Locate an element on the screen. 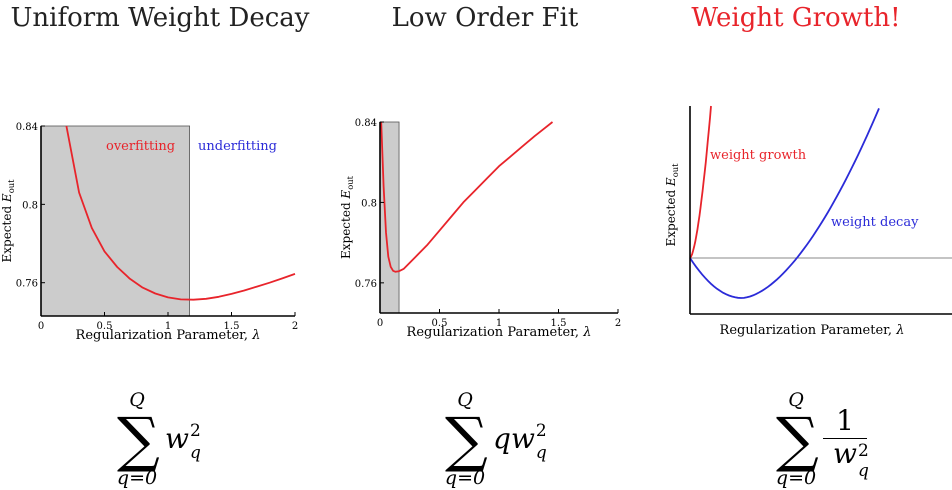 This screenshot has height=490, width=952. annotation-weight-decay: weight decay is located at coordinates (875, 222).